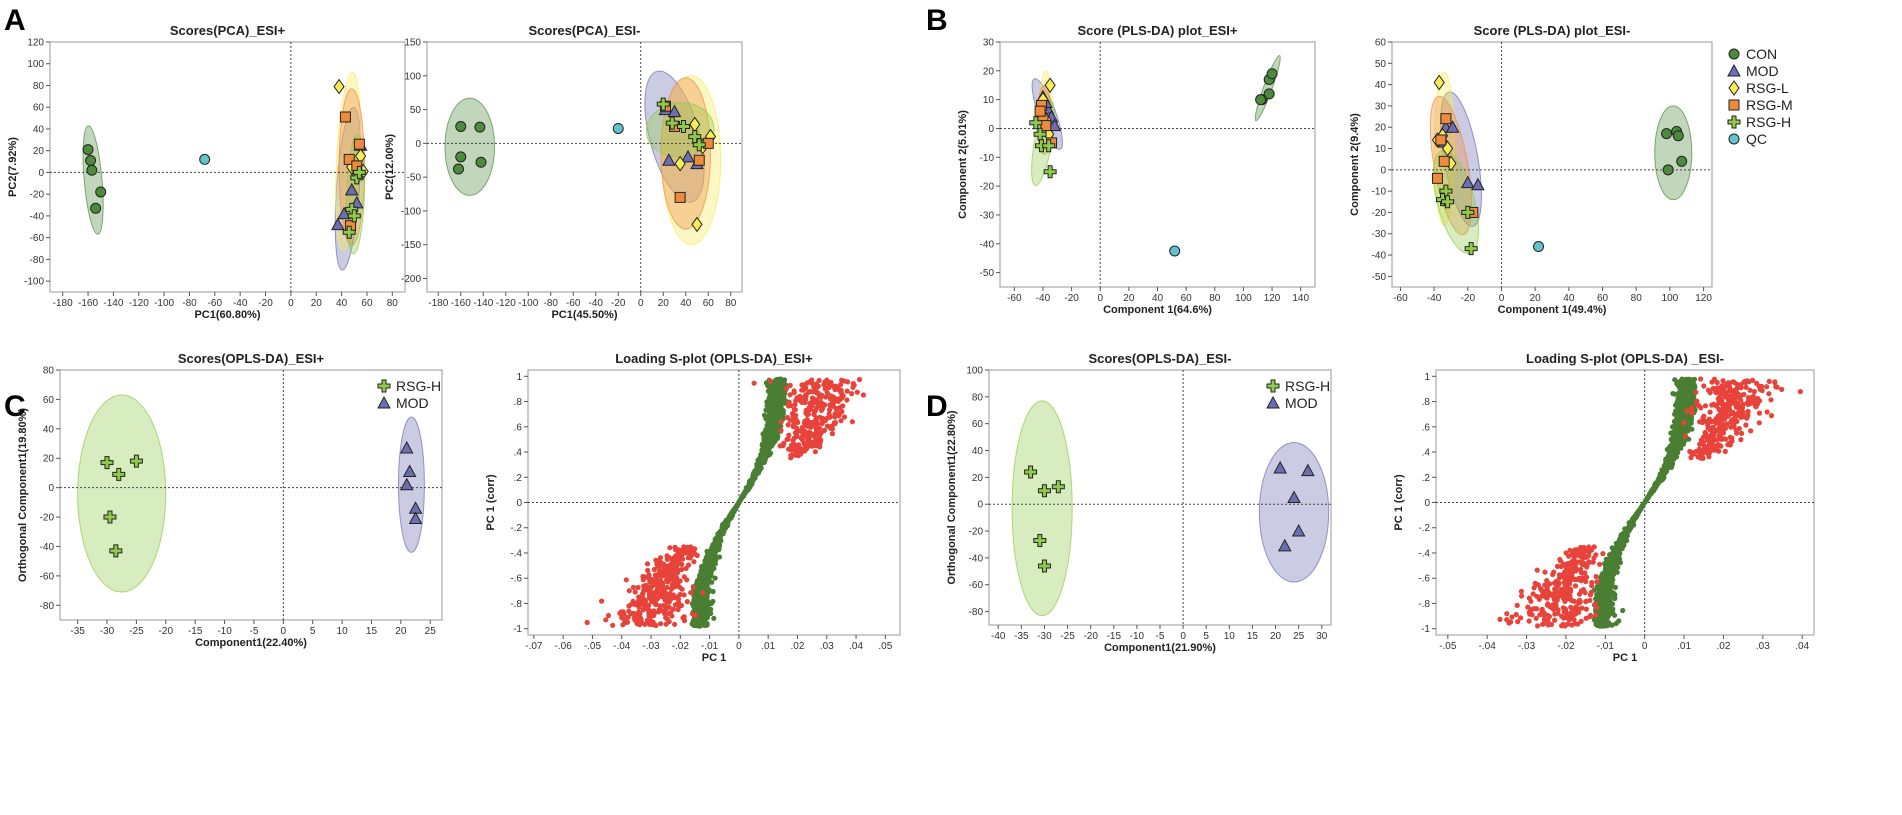  I want to click on y-tick-label: -10, so click(987, 158).